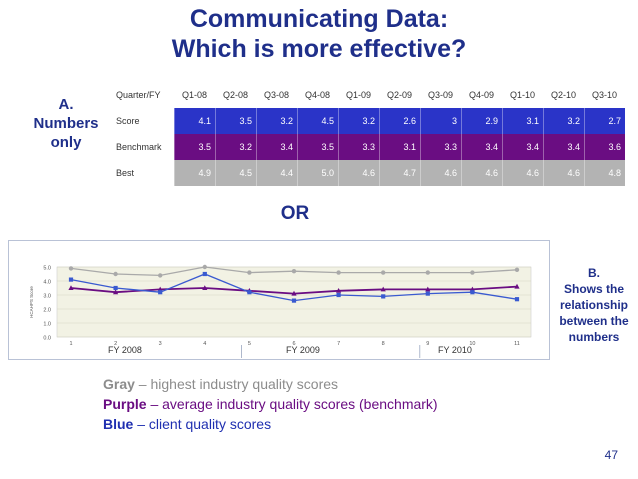 This screenshot has height=479, width=638. Describe the element at coordinates (440, 147) in the screenshot. I see `table-cell: 3.3` at that location.